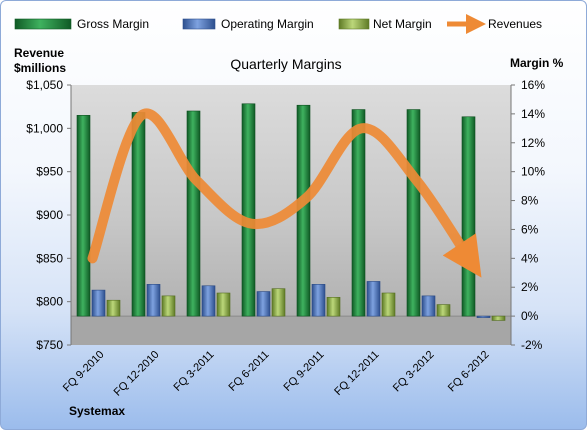 The height and width of the screenshot is (430, 587). Describe the element at coordinates (515, 24) in the screenshot. I see `legend-label-revenues: Revenues` at that location.